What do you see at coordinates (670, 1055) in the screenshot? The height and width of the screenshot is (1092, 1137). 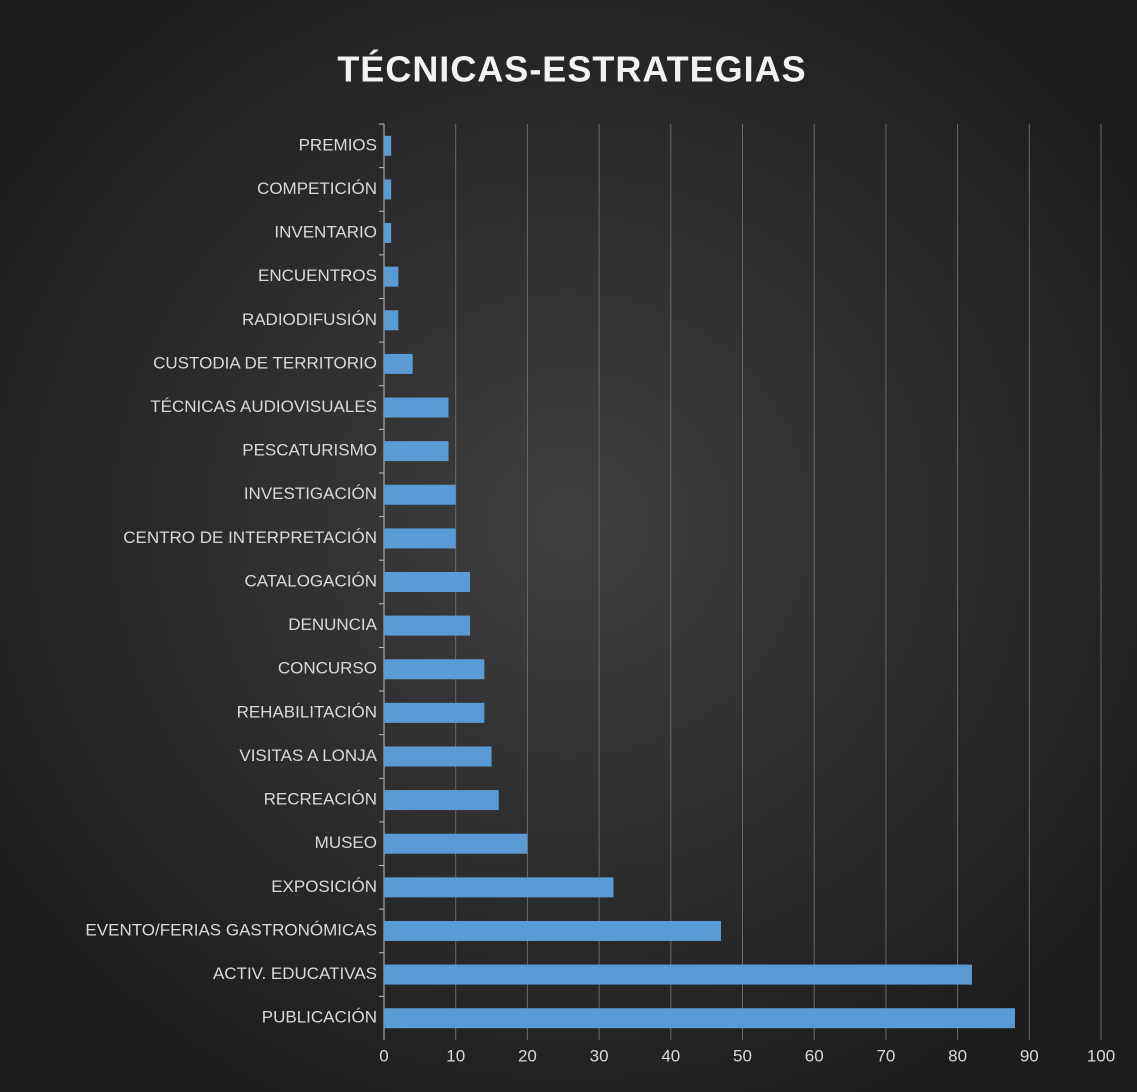 I see `x-tick-label: 40` at bounding box center [670, 1055].